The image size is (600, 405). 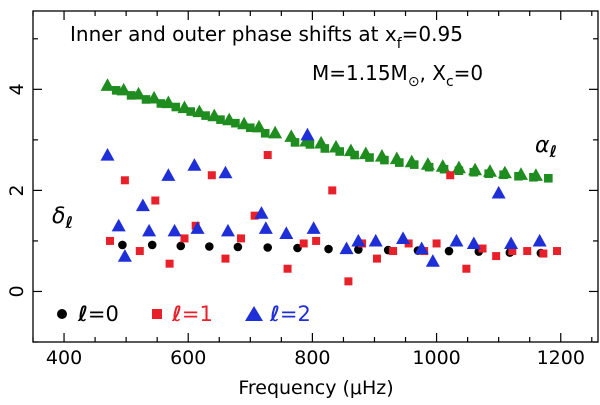 What do you see at coordinates (233, 34) in the screenshot?
I see `chart-title-main: Inner and outer phase shifts at x` at bounding box center [233, 34].